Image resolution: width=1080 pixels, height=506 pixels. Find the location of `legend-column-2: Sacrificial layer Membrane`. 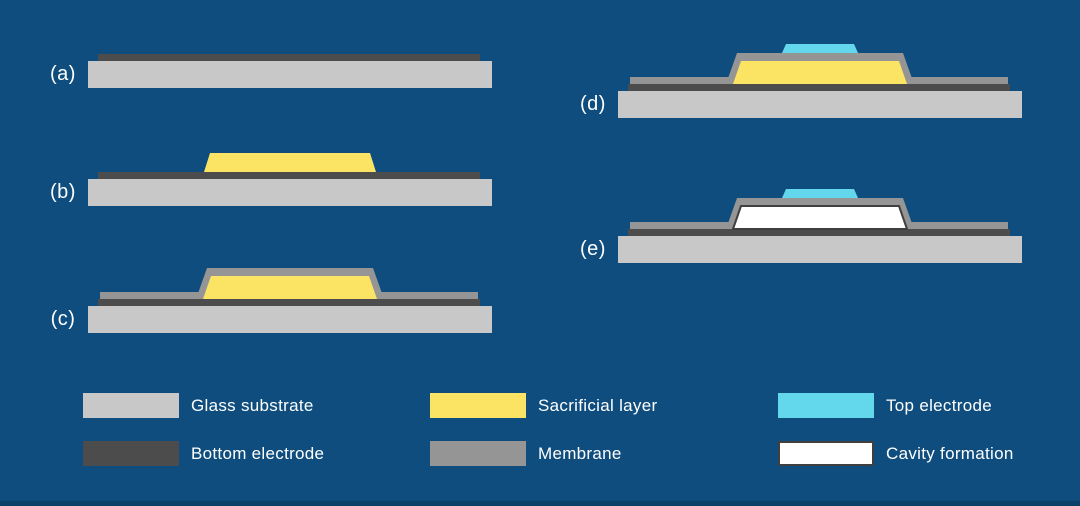

legend-column-2: Sacrificial layer Membrane is located at coordinates (543, 441).